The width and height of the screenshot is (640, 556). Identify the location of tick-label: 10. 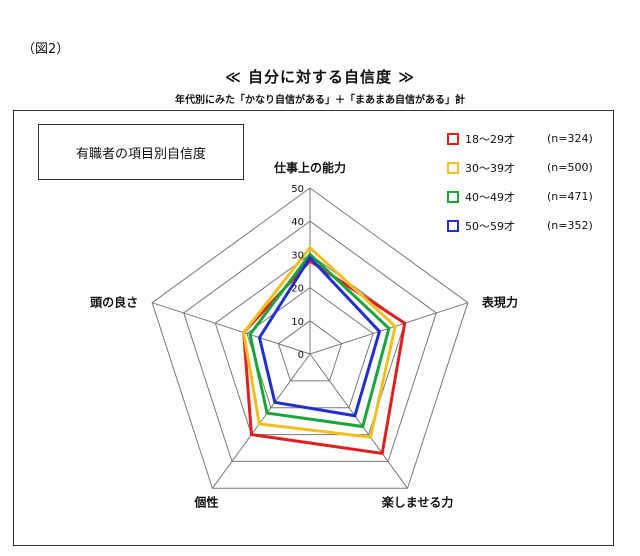
(297, 322).